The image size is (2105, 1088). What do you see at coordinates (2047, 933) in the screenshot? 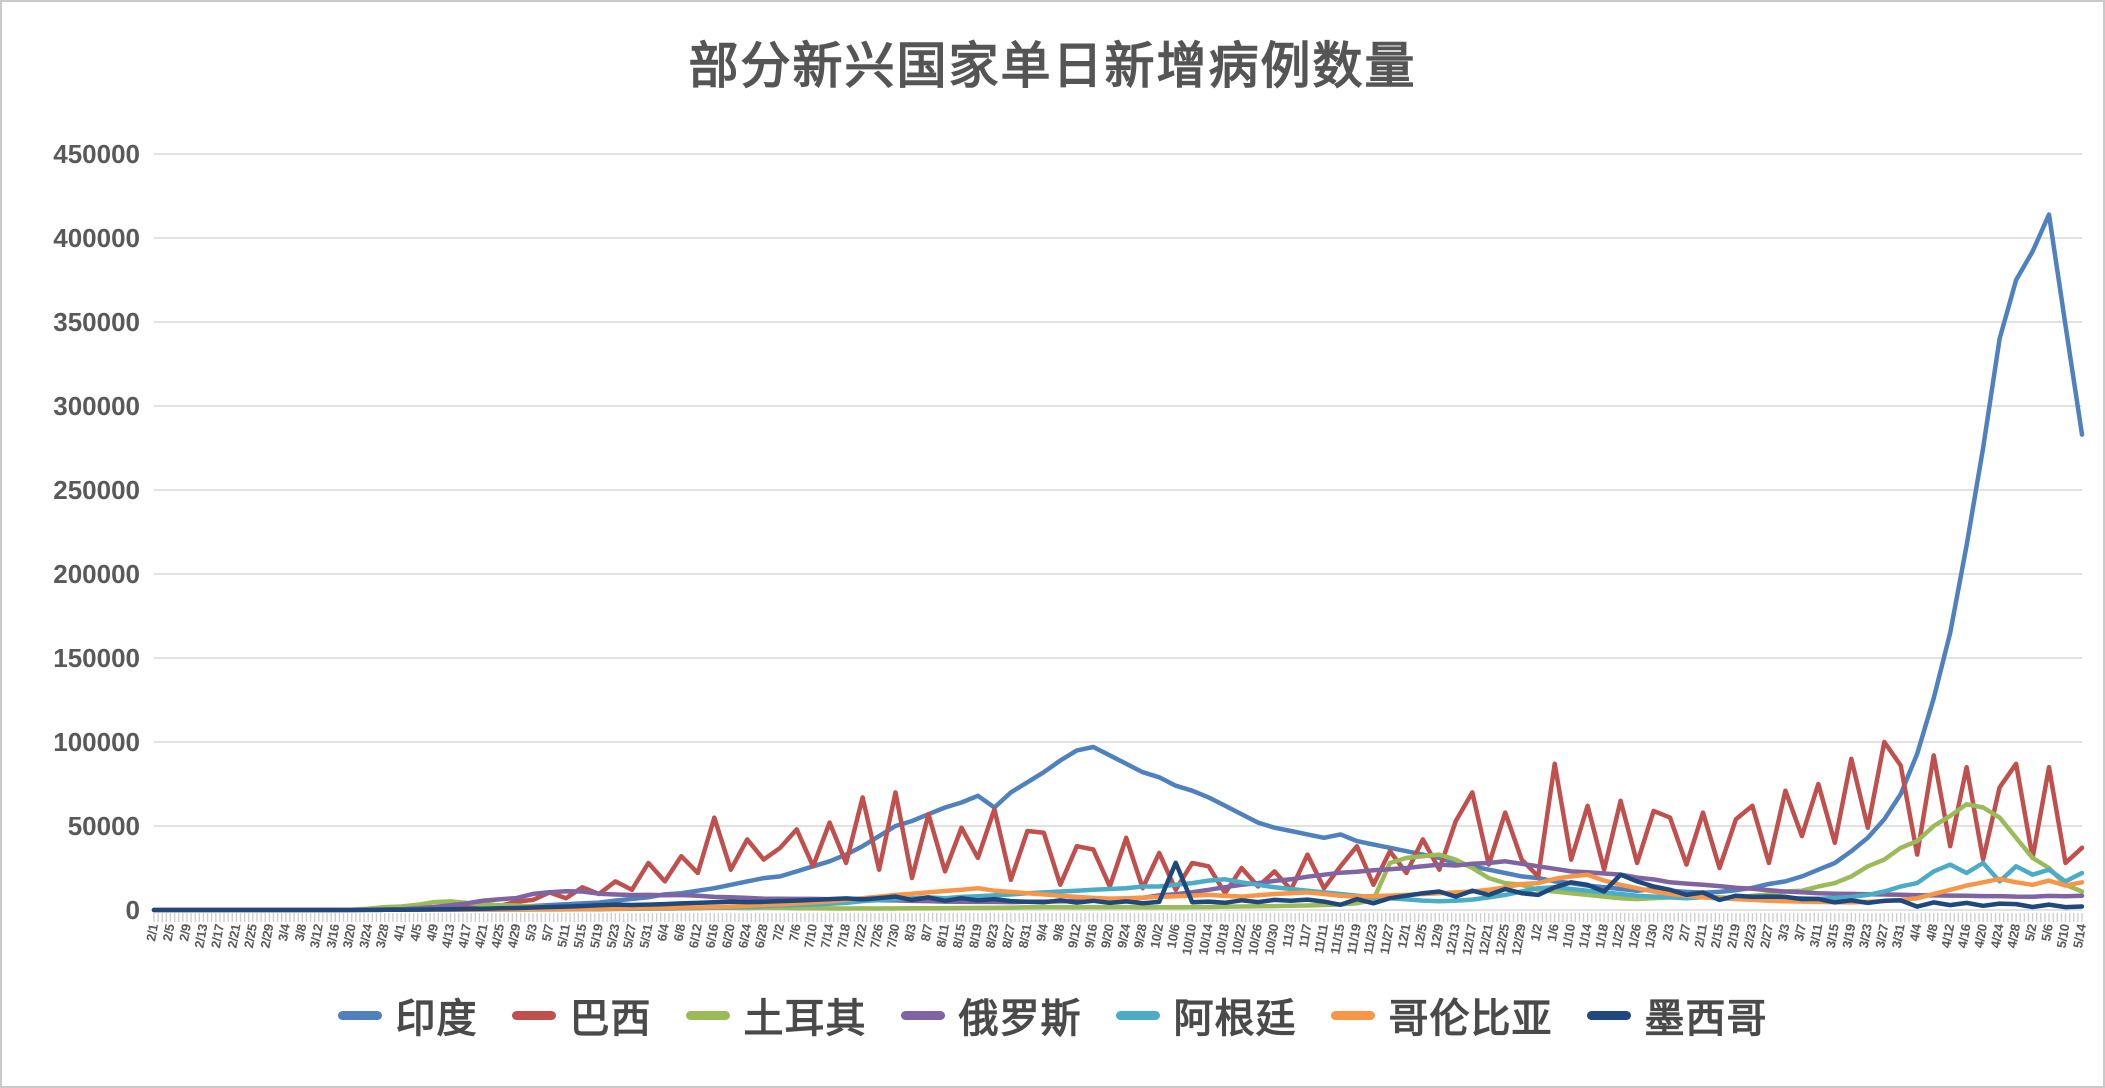
I see `x-axis-label: 5/6` at bounding box center [2047, 933].